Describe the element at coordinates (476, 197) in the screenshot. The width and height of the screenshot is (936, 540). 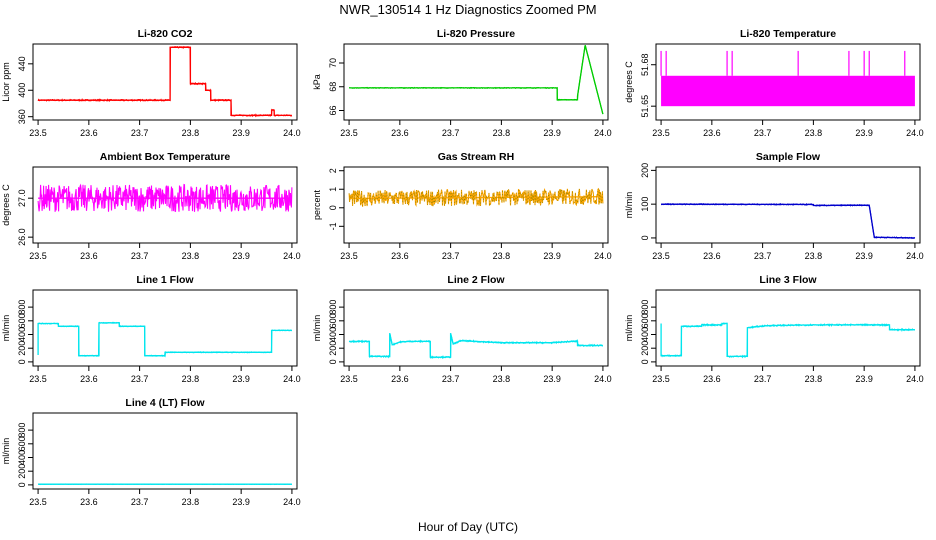
I see `series-overlay` at that location.